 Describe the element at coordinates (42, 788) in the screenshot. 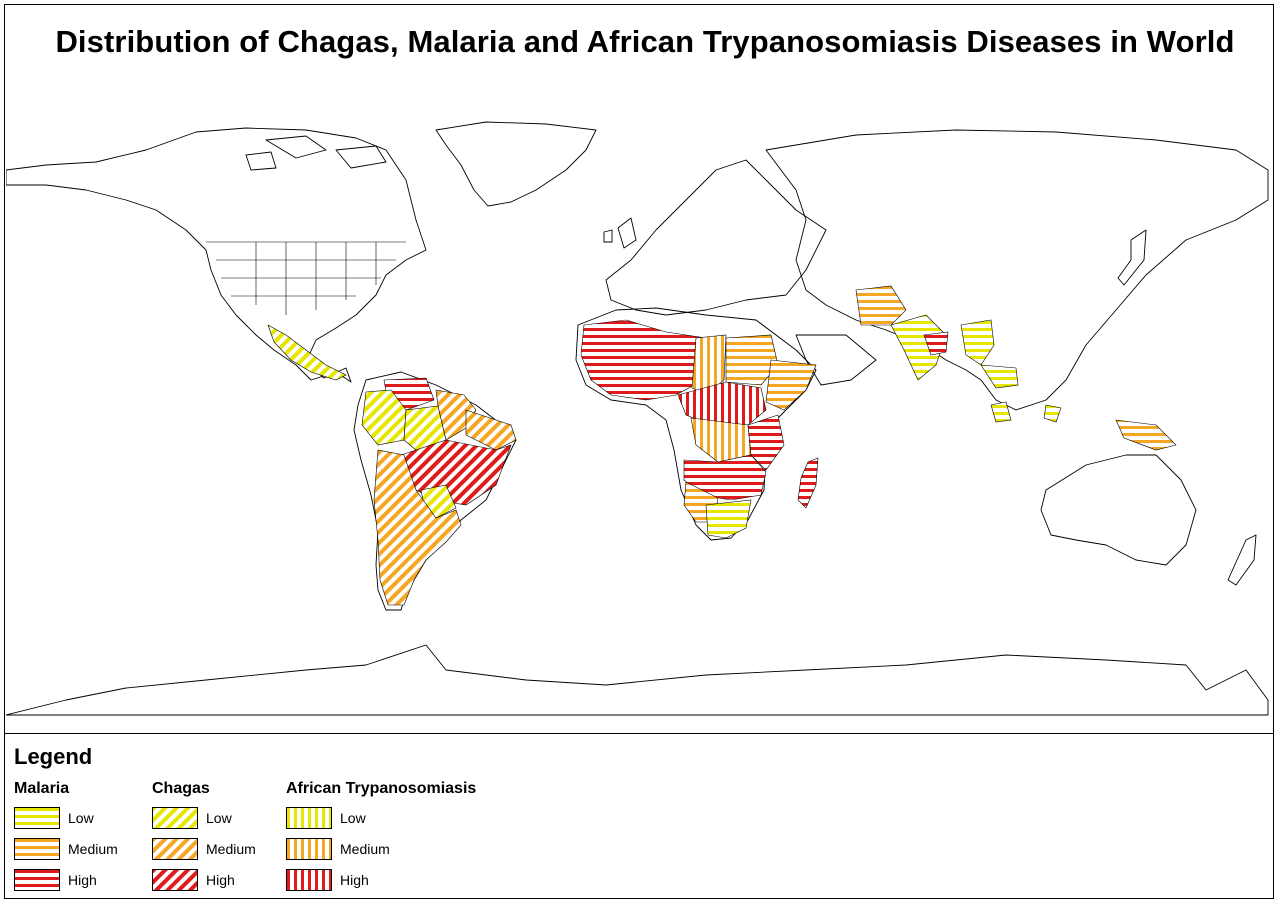

I see `legend-group-title: Malaria` at that location.